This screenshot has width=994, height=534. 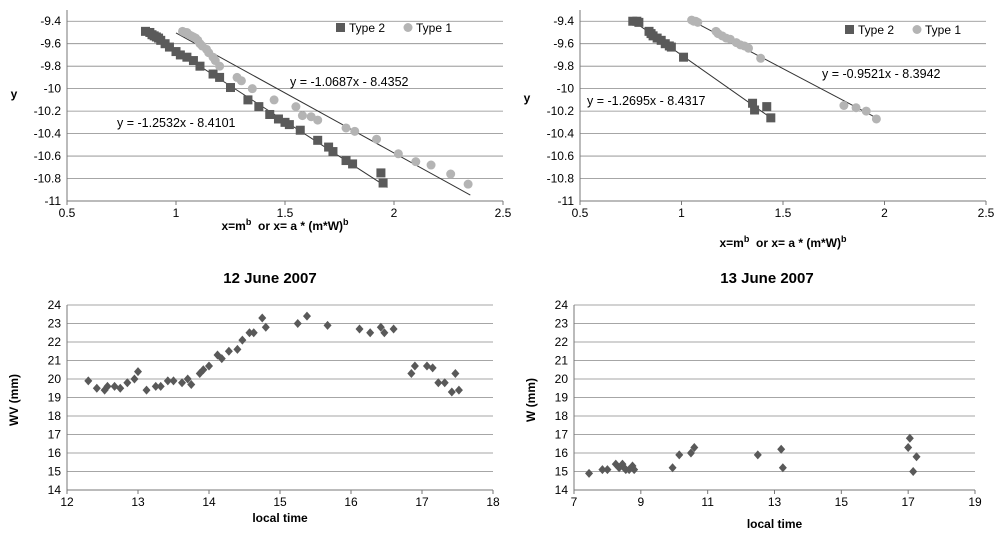 I want to click on y-axis-label: y, so click(x=527, y=98).